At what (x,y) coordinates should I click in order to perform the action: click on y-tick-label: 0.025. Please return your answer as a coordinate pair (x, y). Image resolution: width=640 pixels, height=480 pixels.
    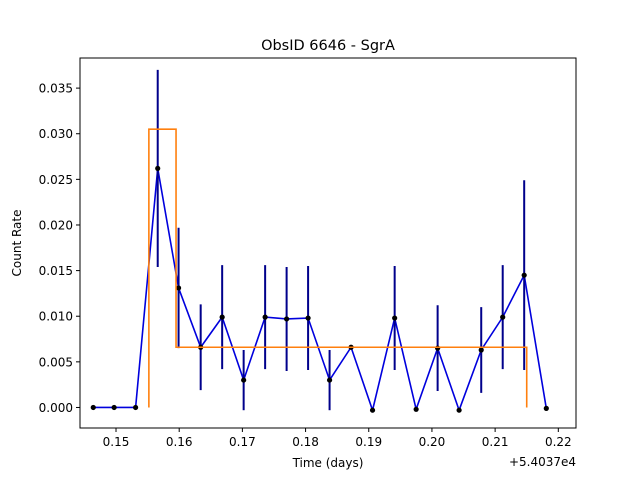
    Looking at the image, I should click on (56, 180).